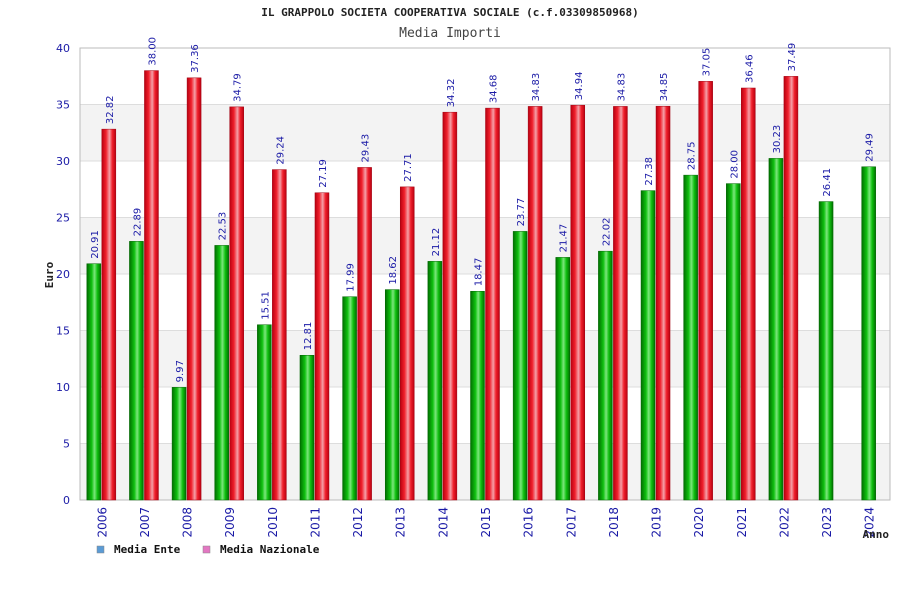  I want to click on data-label-media-nazionale-2006: 32.82, so click(110, 109).